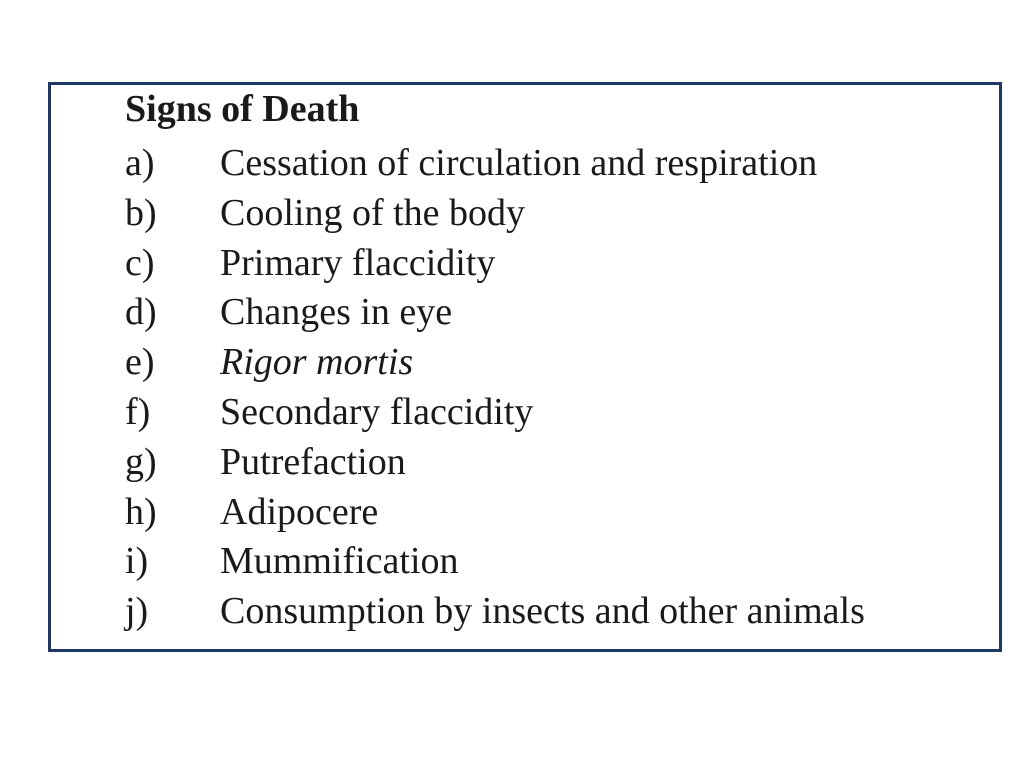 The image size is (1024, 768). What do you see at coordinates (377, 411) in the screenshot?
I see `item-text: Secondary flaccidity` at bounding box center [377, 411].